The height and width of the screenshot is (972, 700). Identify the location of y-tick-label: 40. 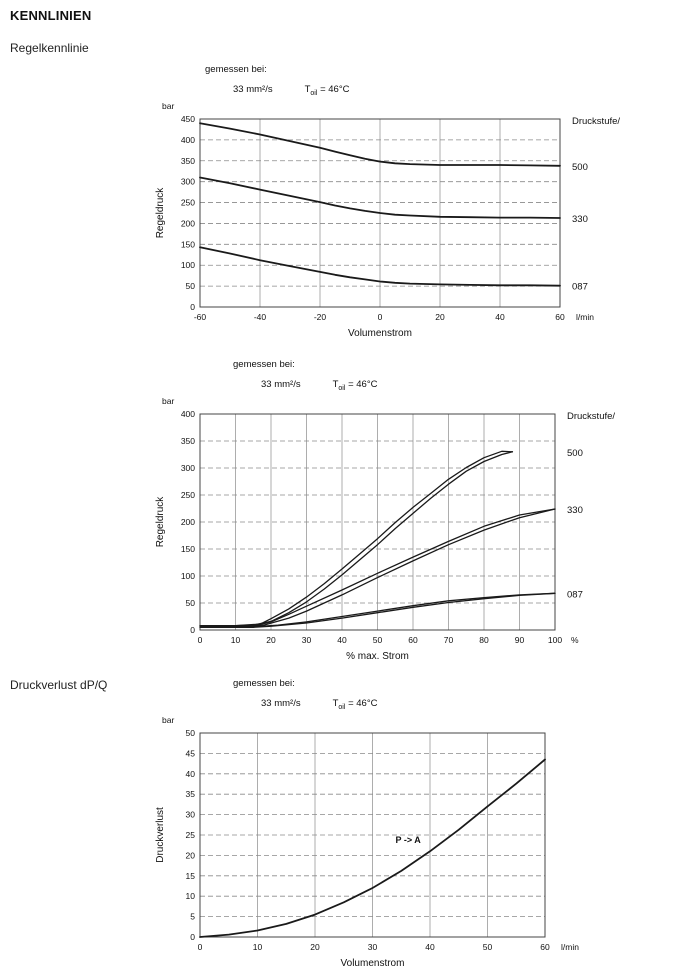
(191, 773).